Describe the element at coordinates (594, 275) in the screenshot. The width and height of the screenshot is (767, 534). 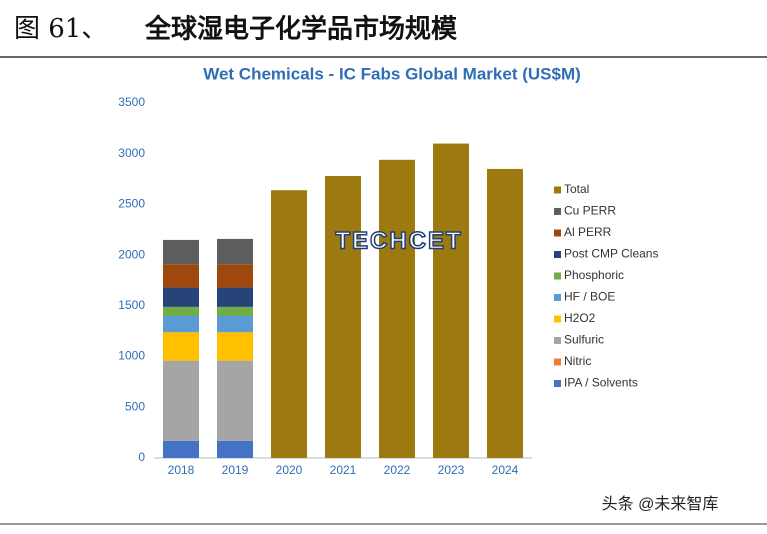
I see `legend-label: Phosphoric` at that location.